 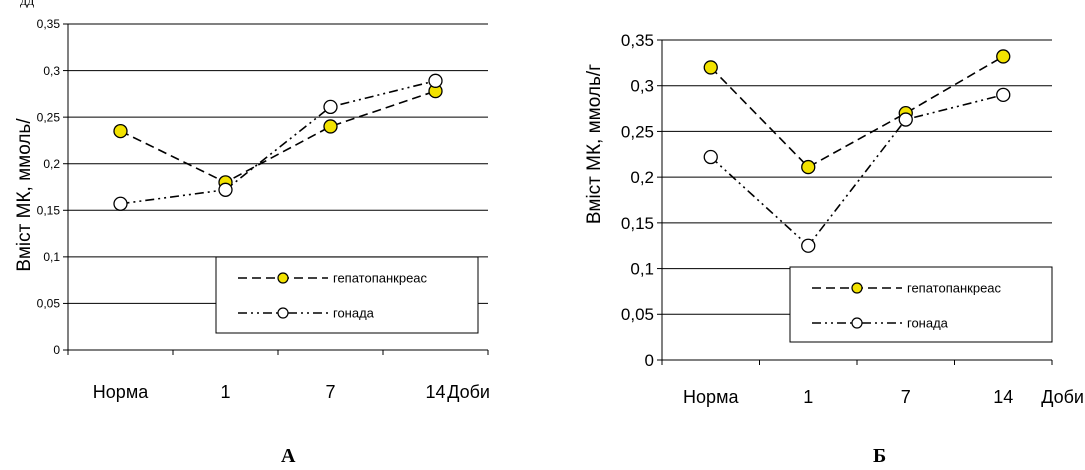 I want to click on y-axis-label: Вміст МК, ммоль/г, so click(x=594, y=144).